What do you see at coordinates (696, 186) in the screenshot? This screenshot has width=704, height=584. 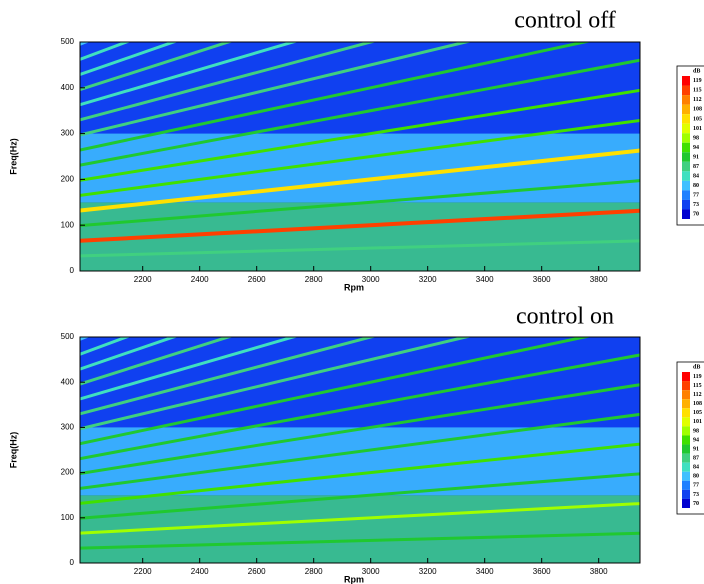 I see `colorbar-tick-label: 80` at bounding box center [696, 186].